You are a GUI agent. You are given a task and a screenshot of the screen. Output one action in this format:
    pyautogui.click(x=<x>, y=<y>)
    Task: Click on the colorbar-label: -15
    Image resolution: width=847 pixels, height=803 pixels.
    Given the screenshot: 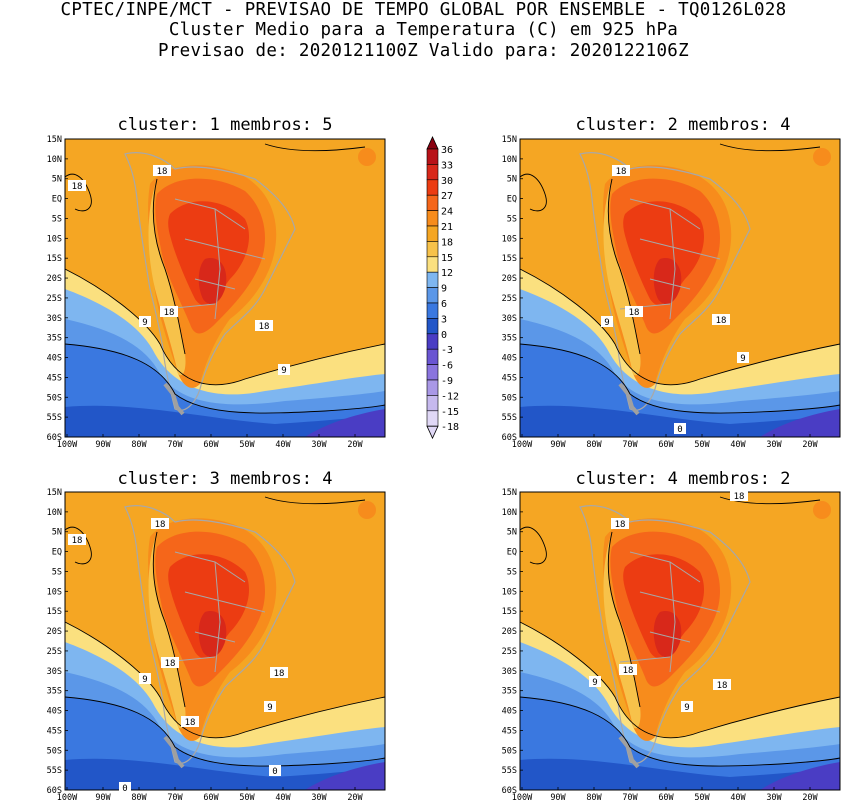 What is the action you would take?
    pyautogui.click(x=450, y=412)
    